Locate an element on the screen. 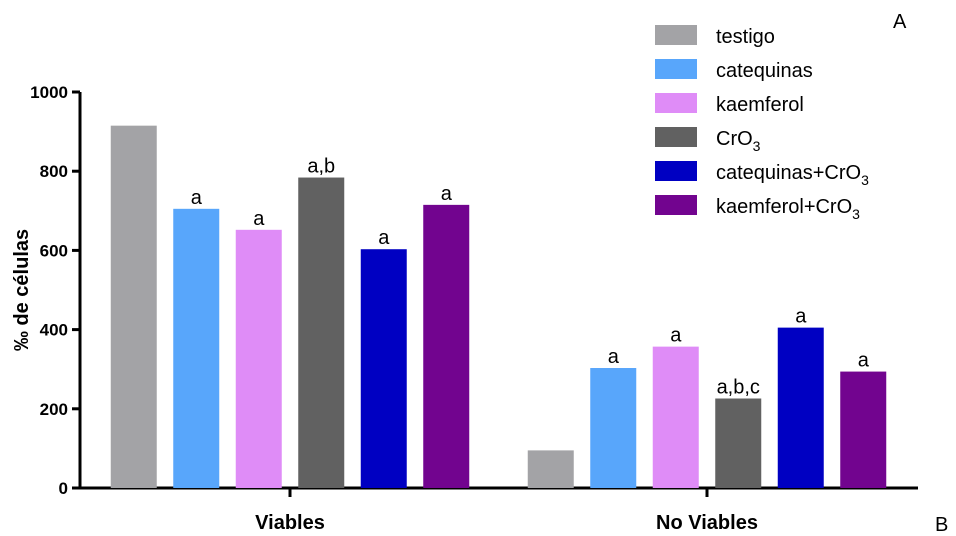 The width and height of the screenshot is (956, 536). y-tick-label: 1000 is located at coordinates (49, 92).